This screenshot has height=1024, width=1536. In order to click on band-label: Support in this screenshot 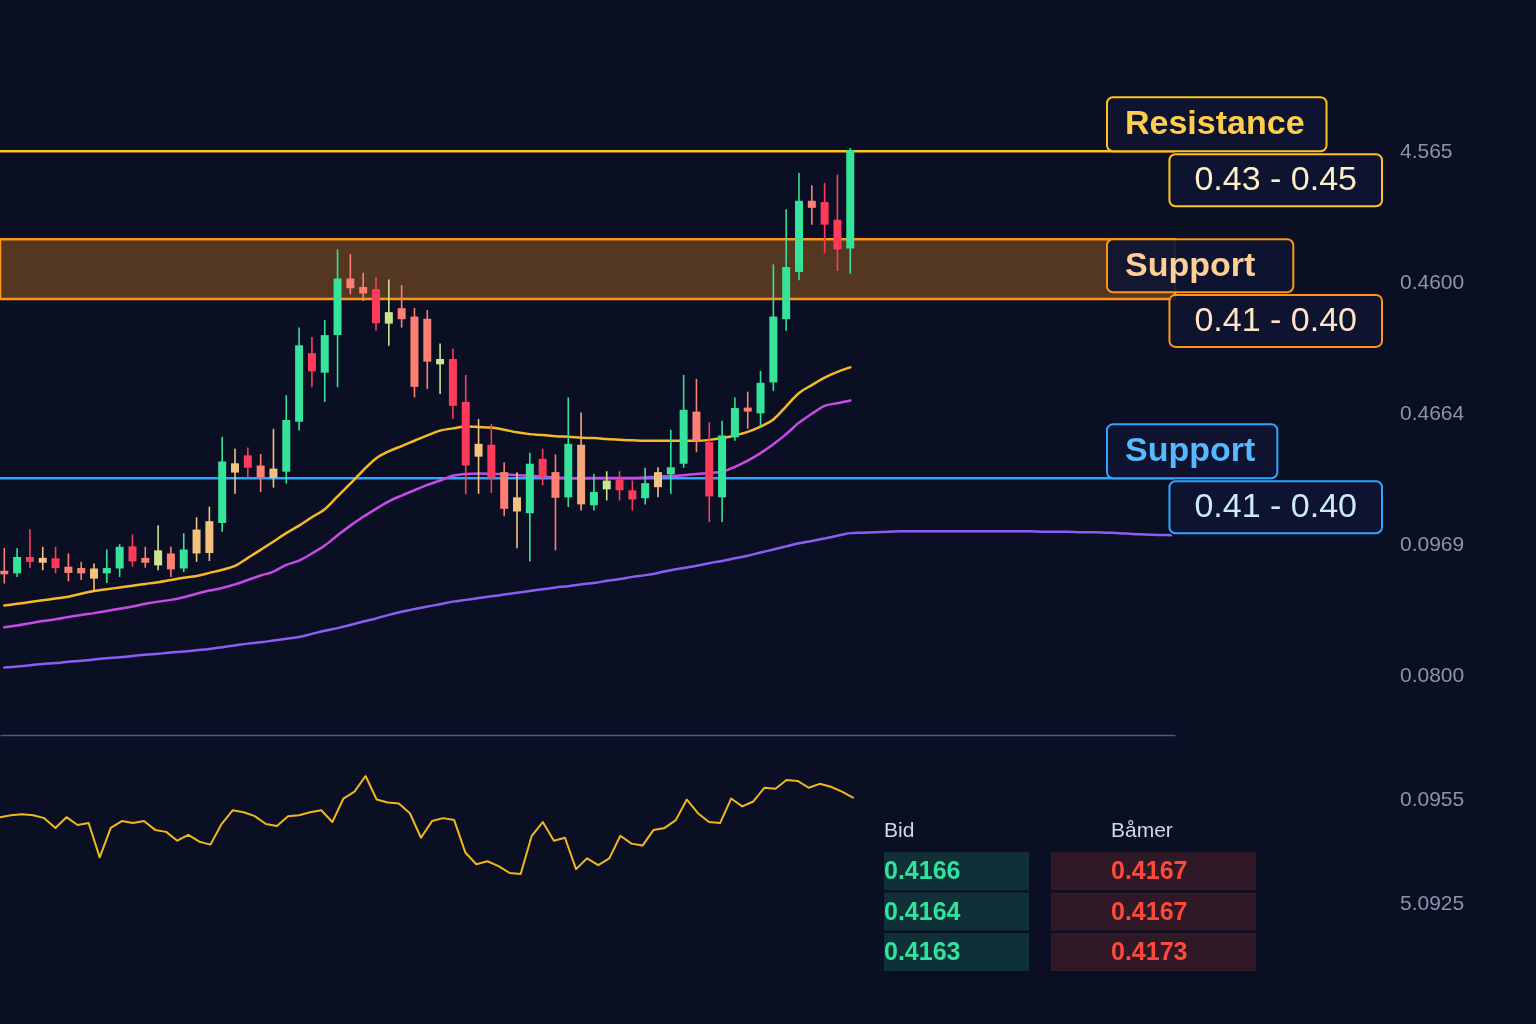, I will do `click(1190, 264)`.